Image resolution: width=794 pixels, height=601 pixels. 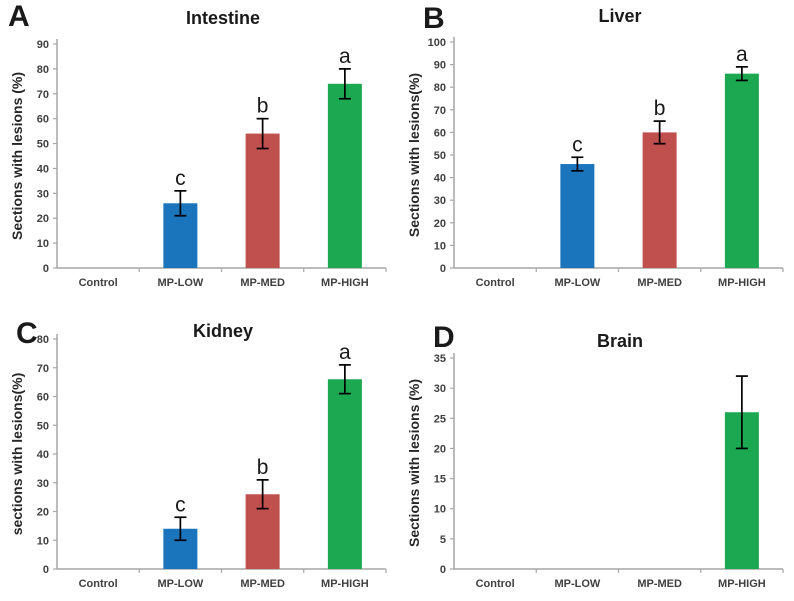 I want to click on svg-text: 15, so click(x=440, y=480).